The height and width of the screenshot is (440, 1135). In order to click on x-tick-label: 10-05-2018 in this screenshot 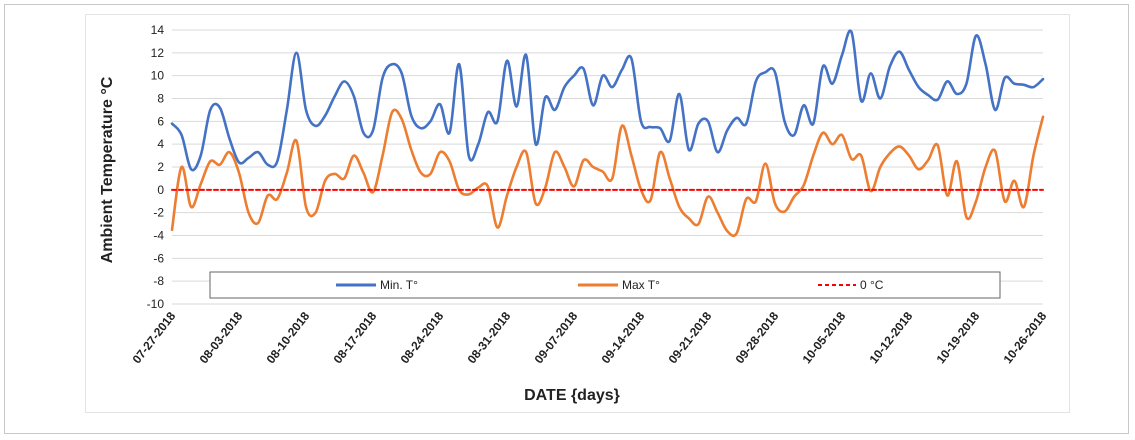, I will do `click(824, 337)`.